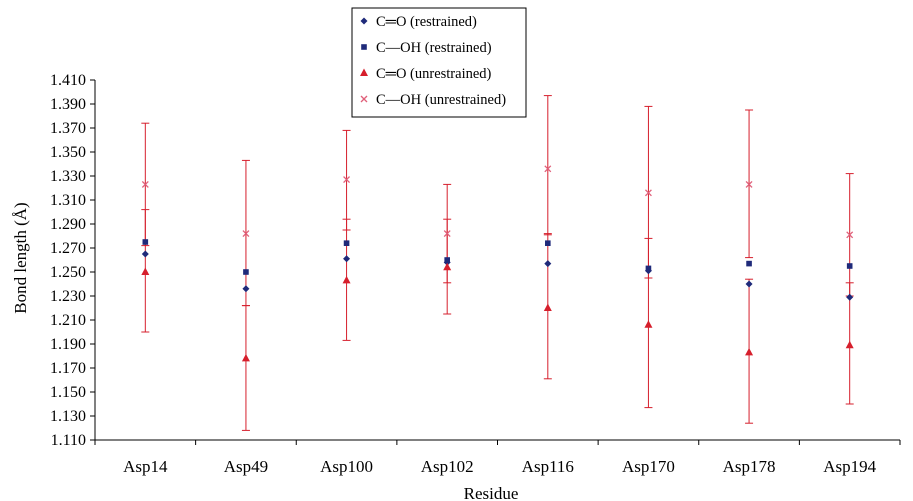 Image resolution: width=913 pixels, height=501 pixels. I want to click on y-tick-label: 1.370, so click(68, 128).